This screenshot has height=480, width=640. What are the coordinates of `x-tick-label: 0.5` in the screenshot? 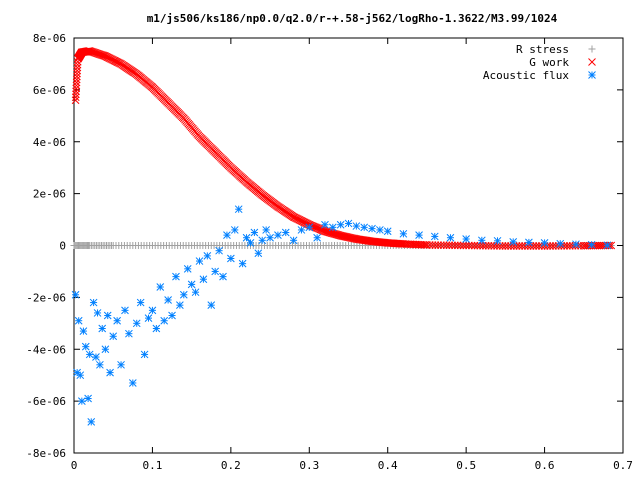 It's located at (466, 465).